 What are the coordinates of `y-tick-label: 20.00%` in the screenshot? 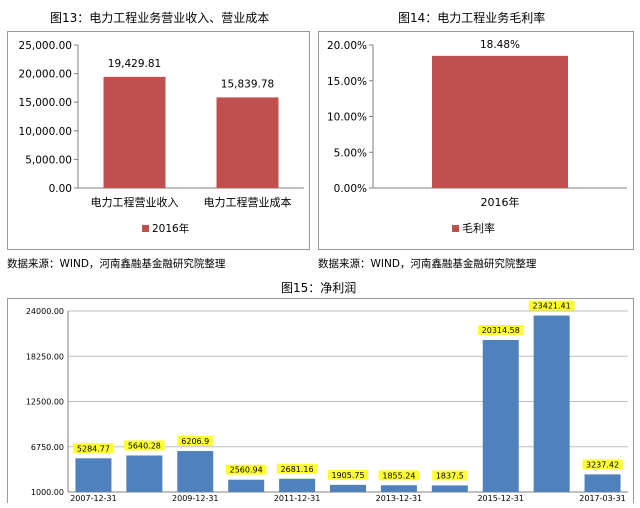 It's located at (347, 46).